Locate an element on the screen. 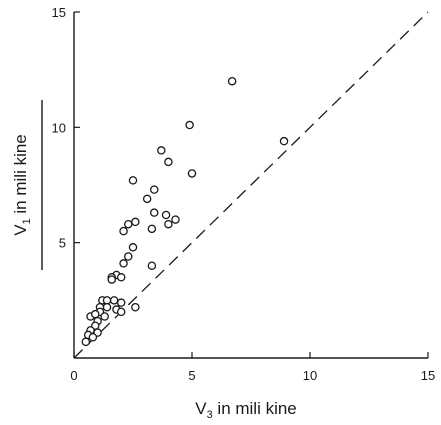 The image size is (441, 425). x-tick-label: 10 is located at coordinates (310, 375).